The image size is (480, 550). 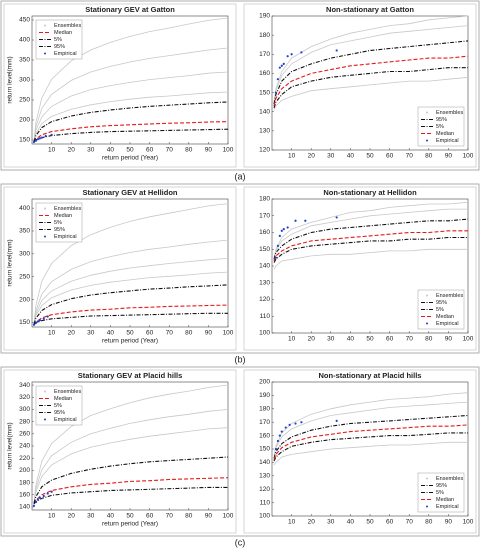 I want to click on y-tick-label: 100, so click(x=264, y=516).